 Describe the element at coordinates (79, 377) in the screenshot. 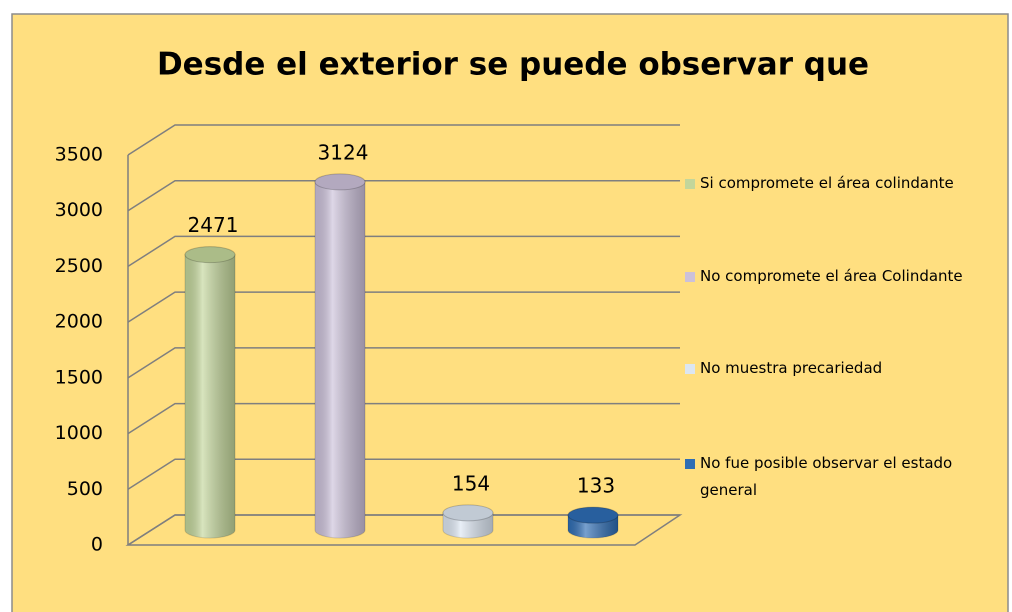

I see `y-tick-label: 1500` at that location.